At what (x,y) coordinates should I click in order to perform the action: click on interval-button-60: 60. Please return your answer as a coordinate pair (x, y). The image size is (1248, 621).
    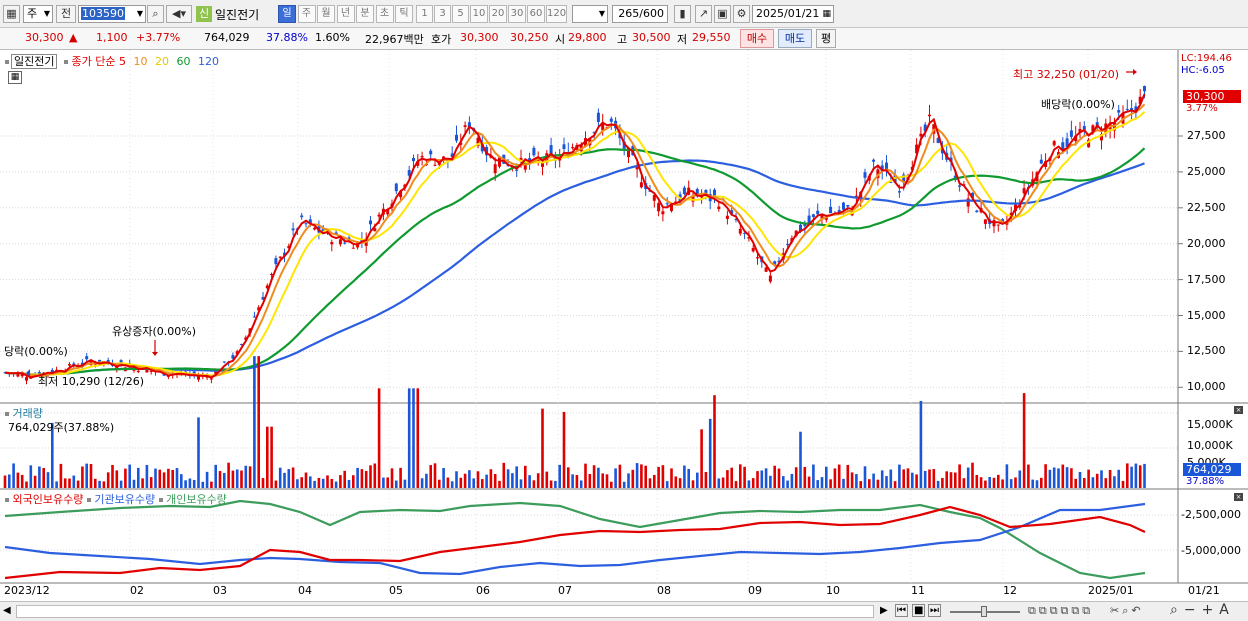
    Looking at the image, I should click on (536, 14).